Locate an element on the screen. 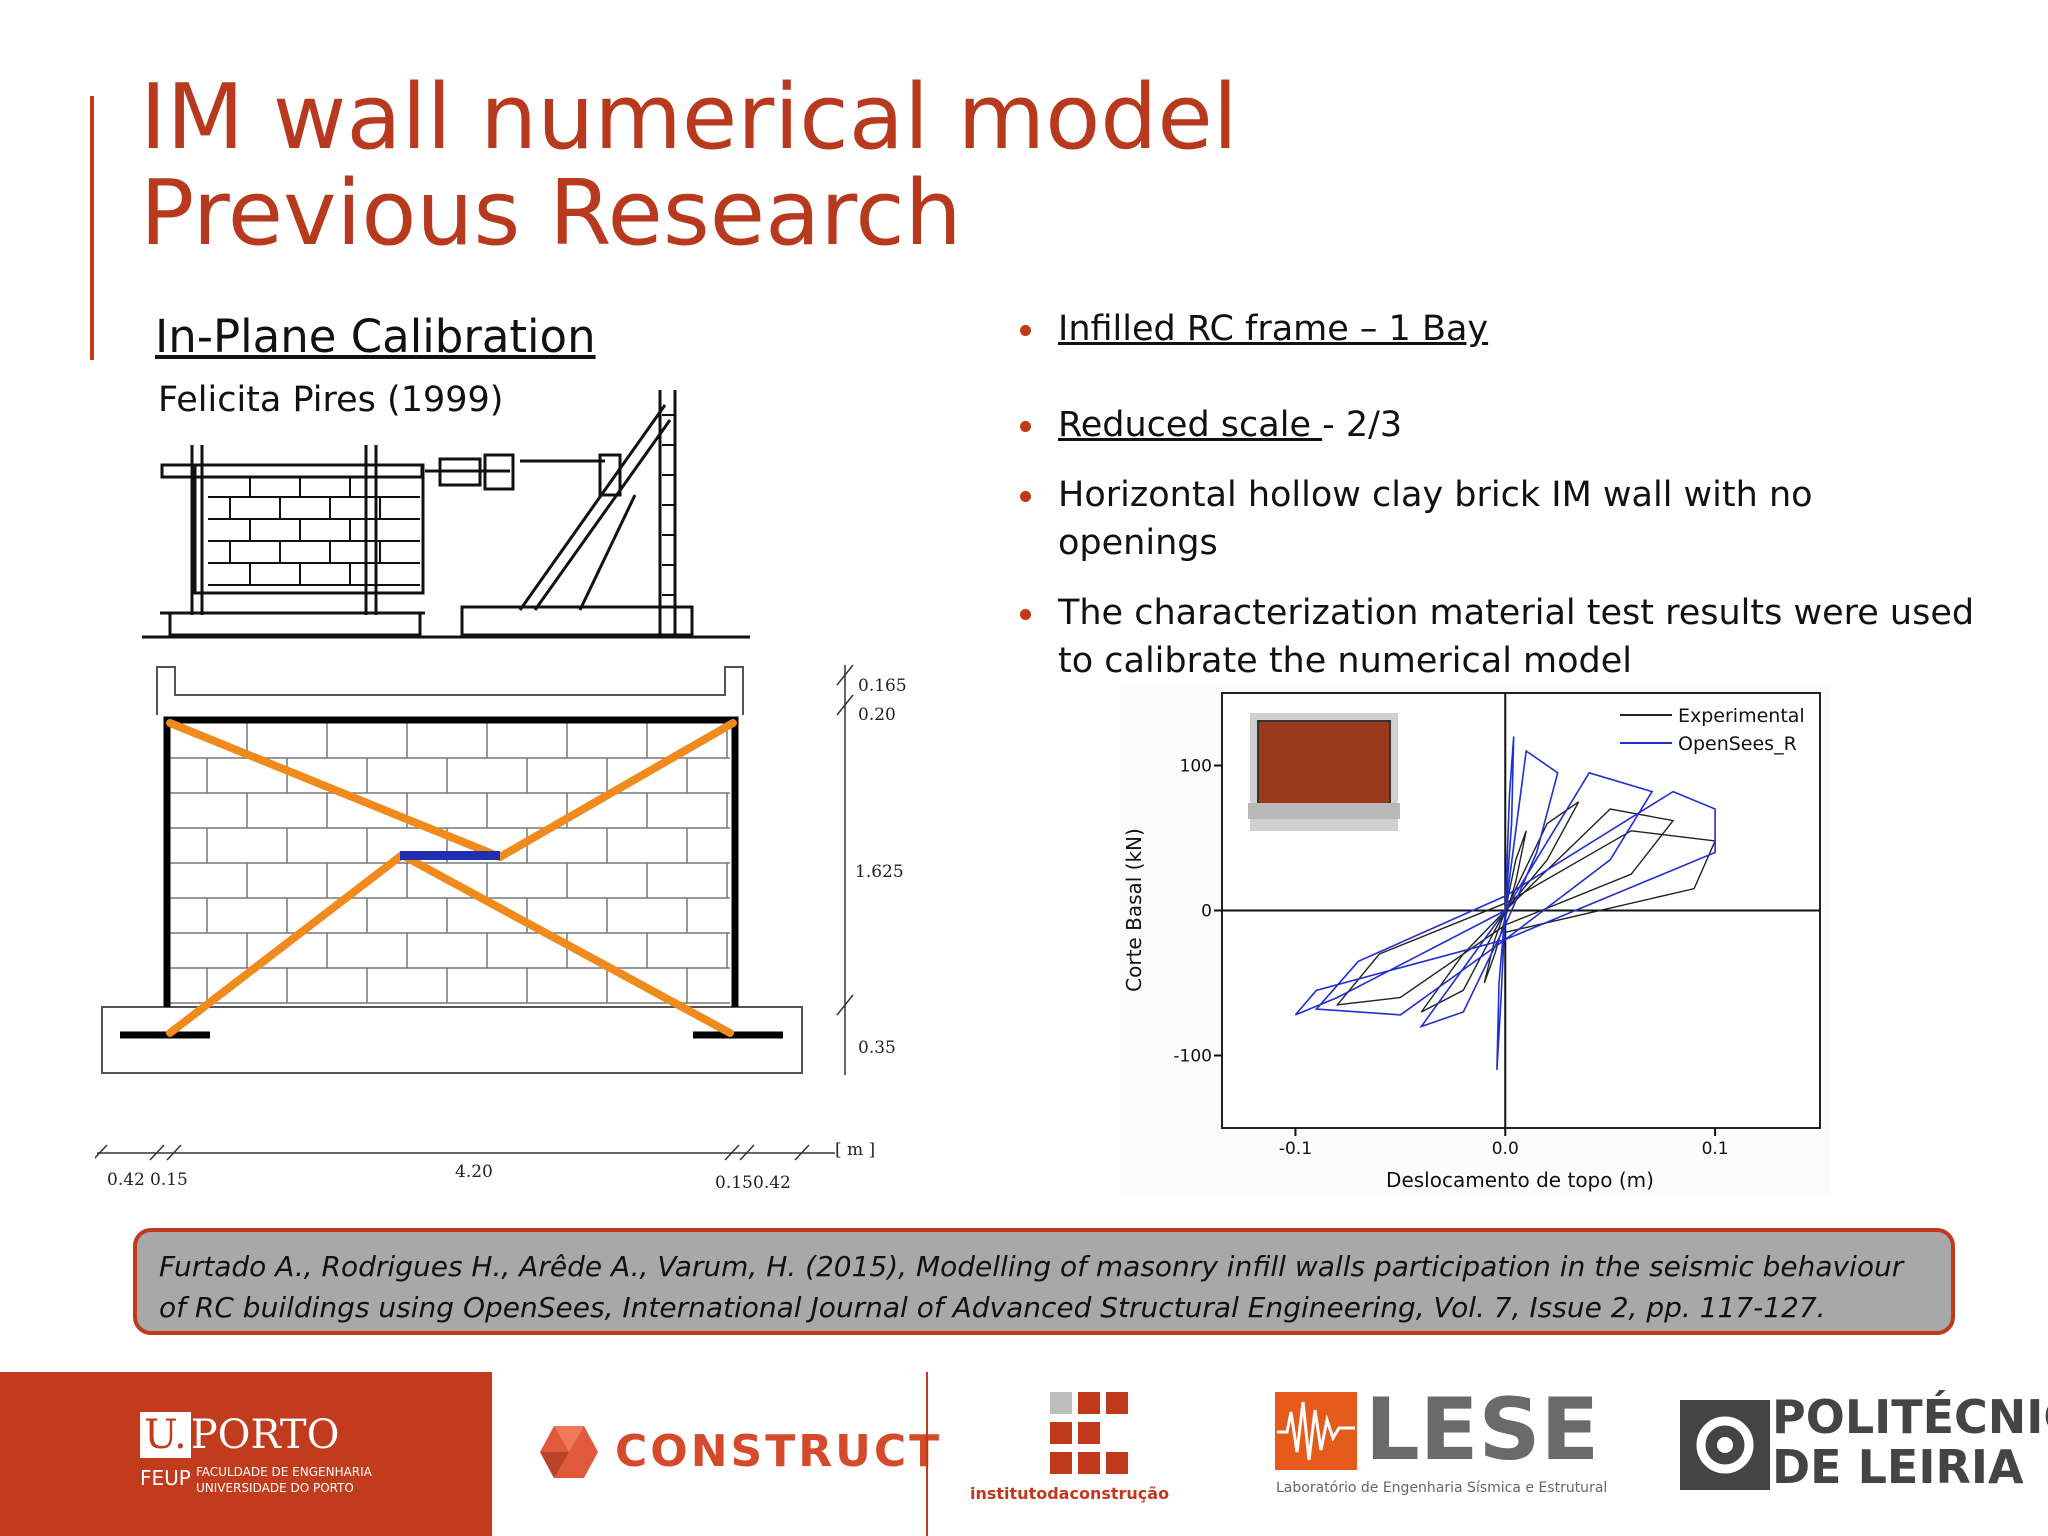  politecnico-line: POLITÉCNICO is located at coordinates (1910, 1417).